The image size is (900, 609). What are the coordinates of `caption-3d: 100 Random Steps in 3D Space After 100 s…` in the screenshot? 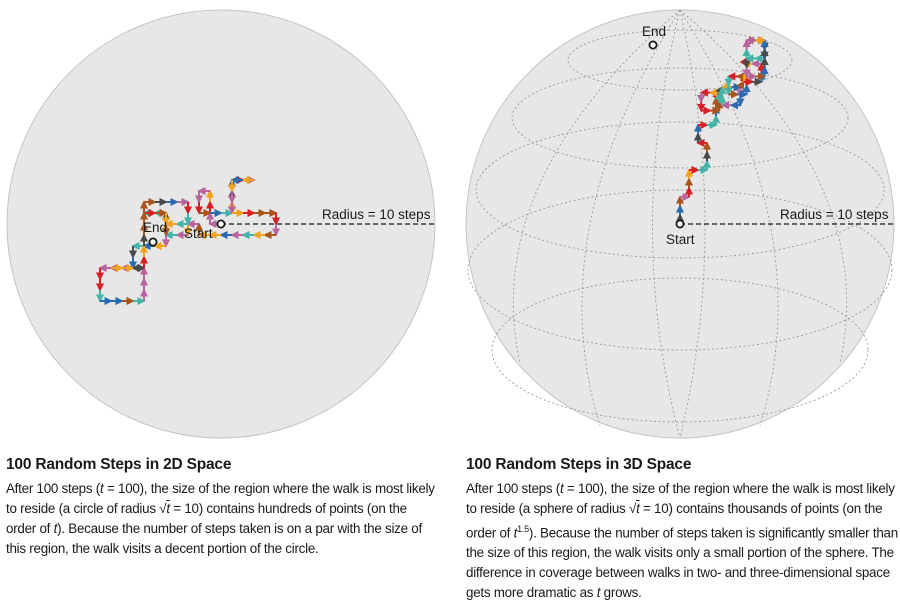 It's located at (682, 529).